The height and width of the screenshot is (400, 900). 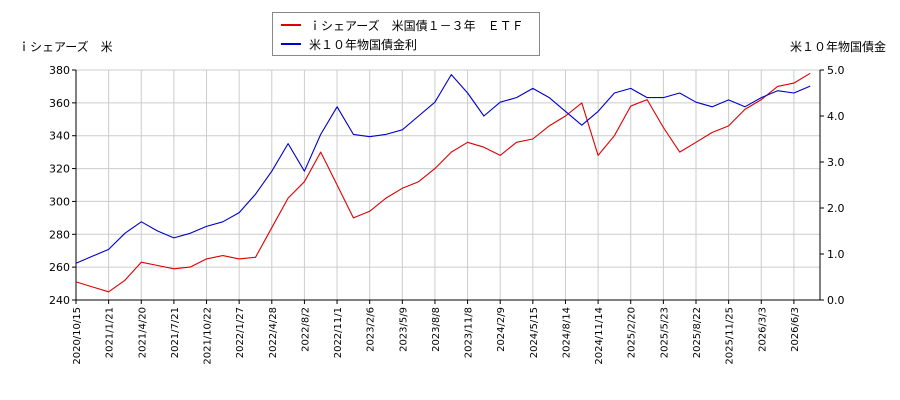 What do you see at coordinates (836, 70) in the screenshot?
I see `right-tick-label: 5.0` at bounding box center [836, 70].